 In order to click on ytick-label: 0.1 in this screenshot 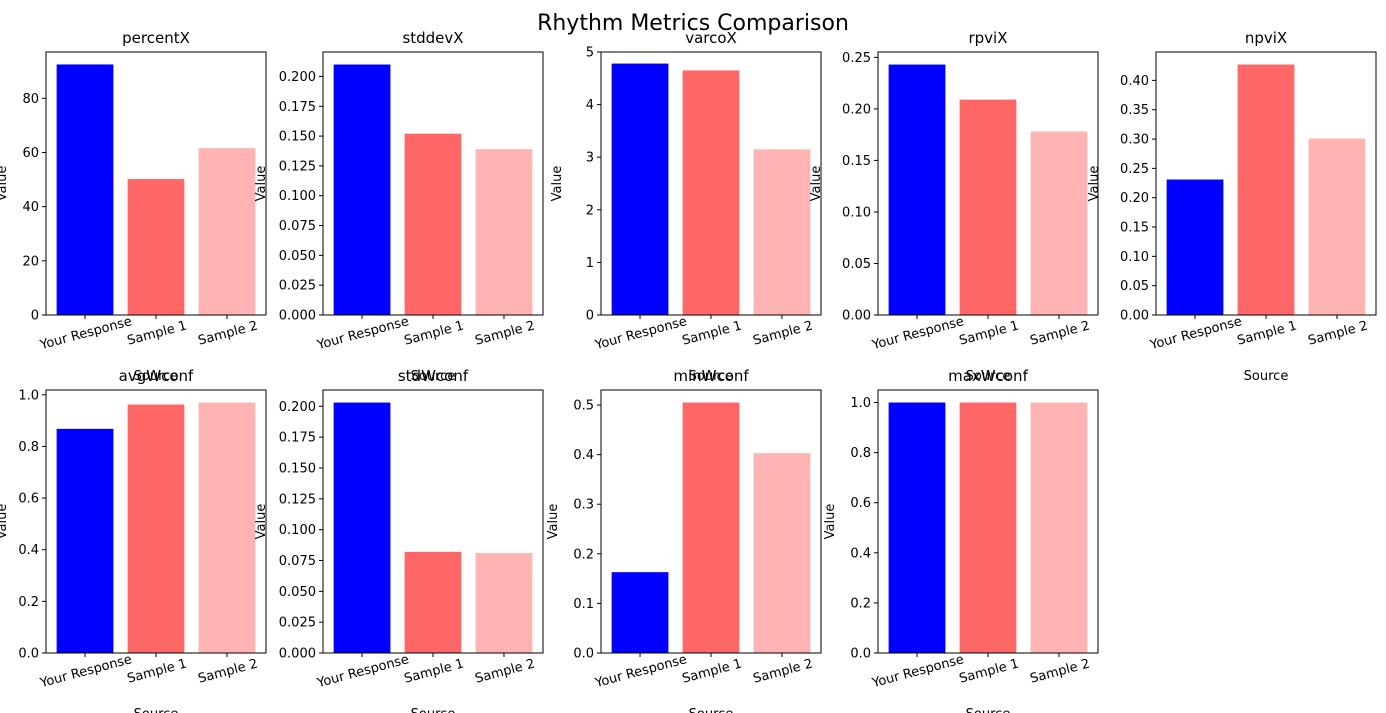, I will do `click(583, 604)`.